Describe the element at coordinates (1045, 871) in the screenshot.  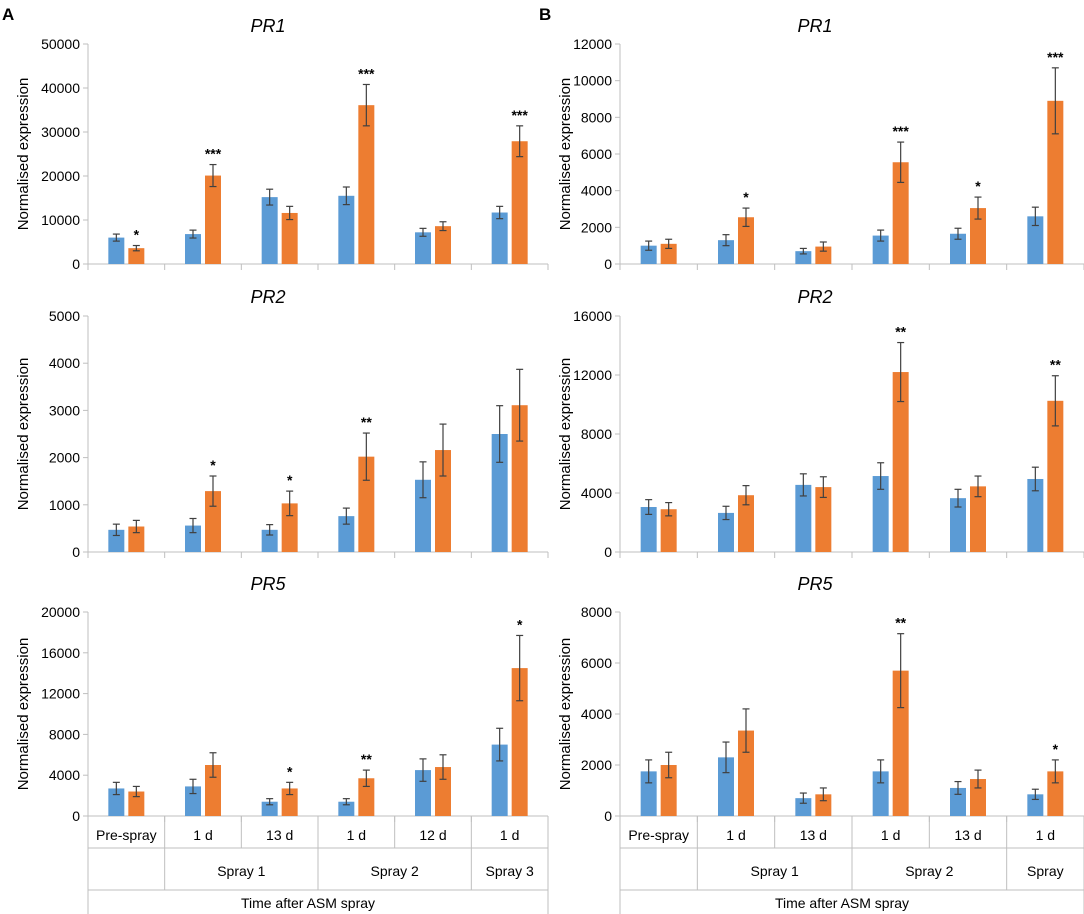
I see `group-label: Spray` at that location.